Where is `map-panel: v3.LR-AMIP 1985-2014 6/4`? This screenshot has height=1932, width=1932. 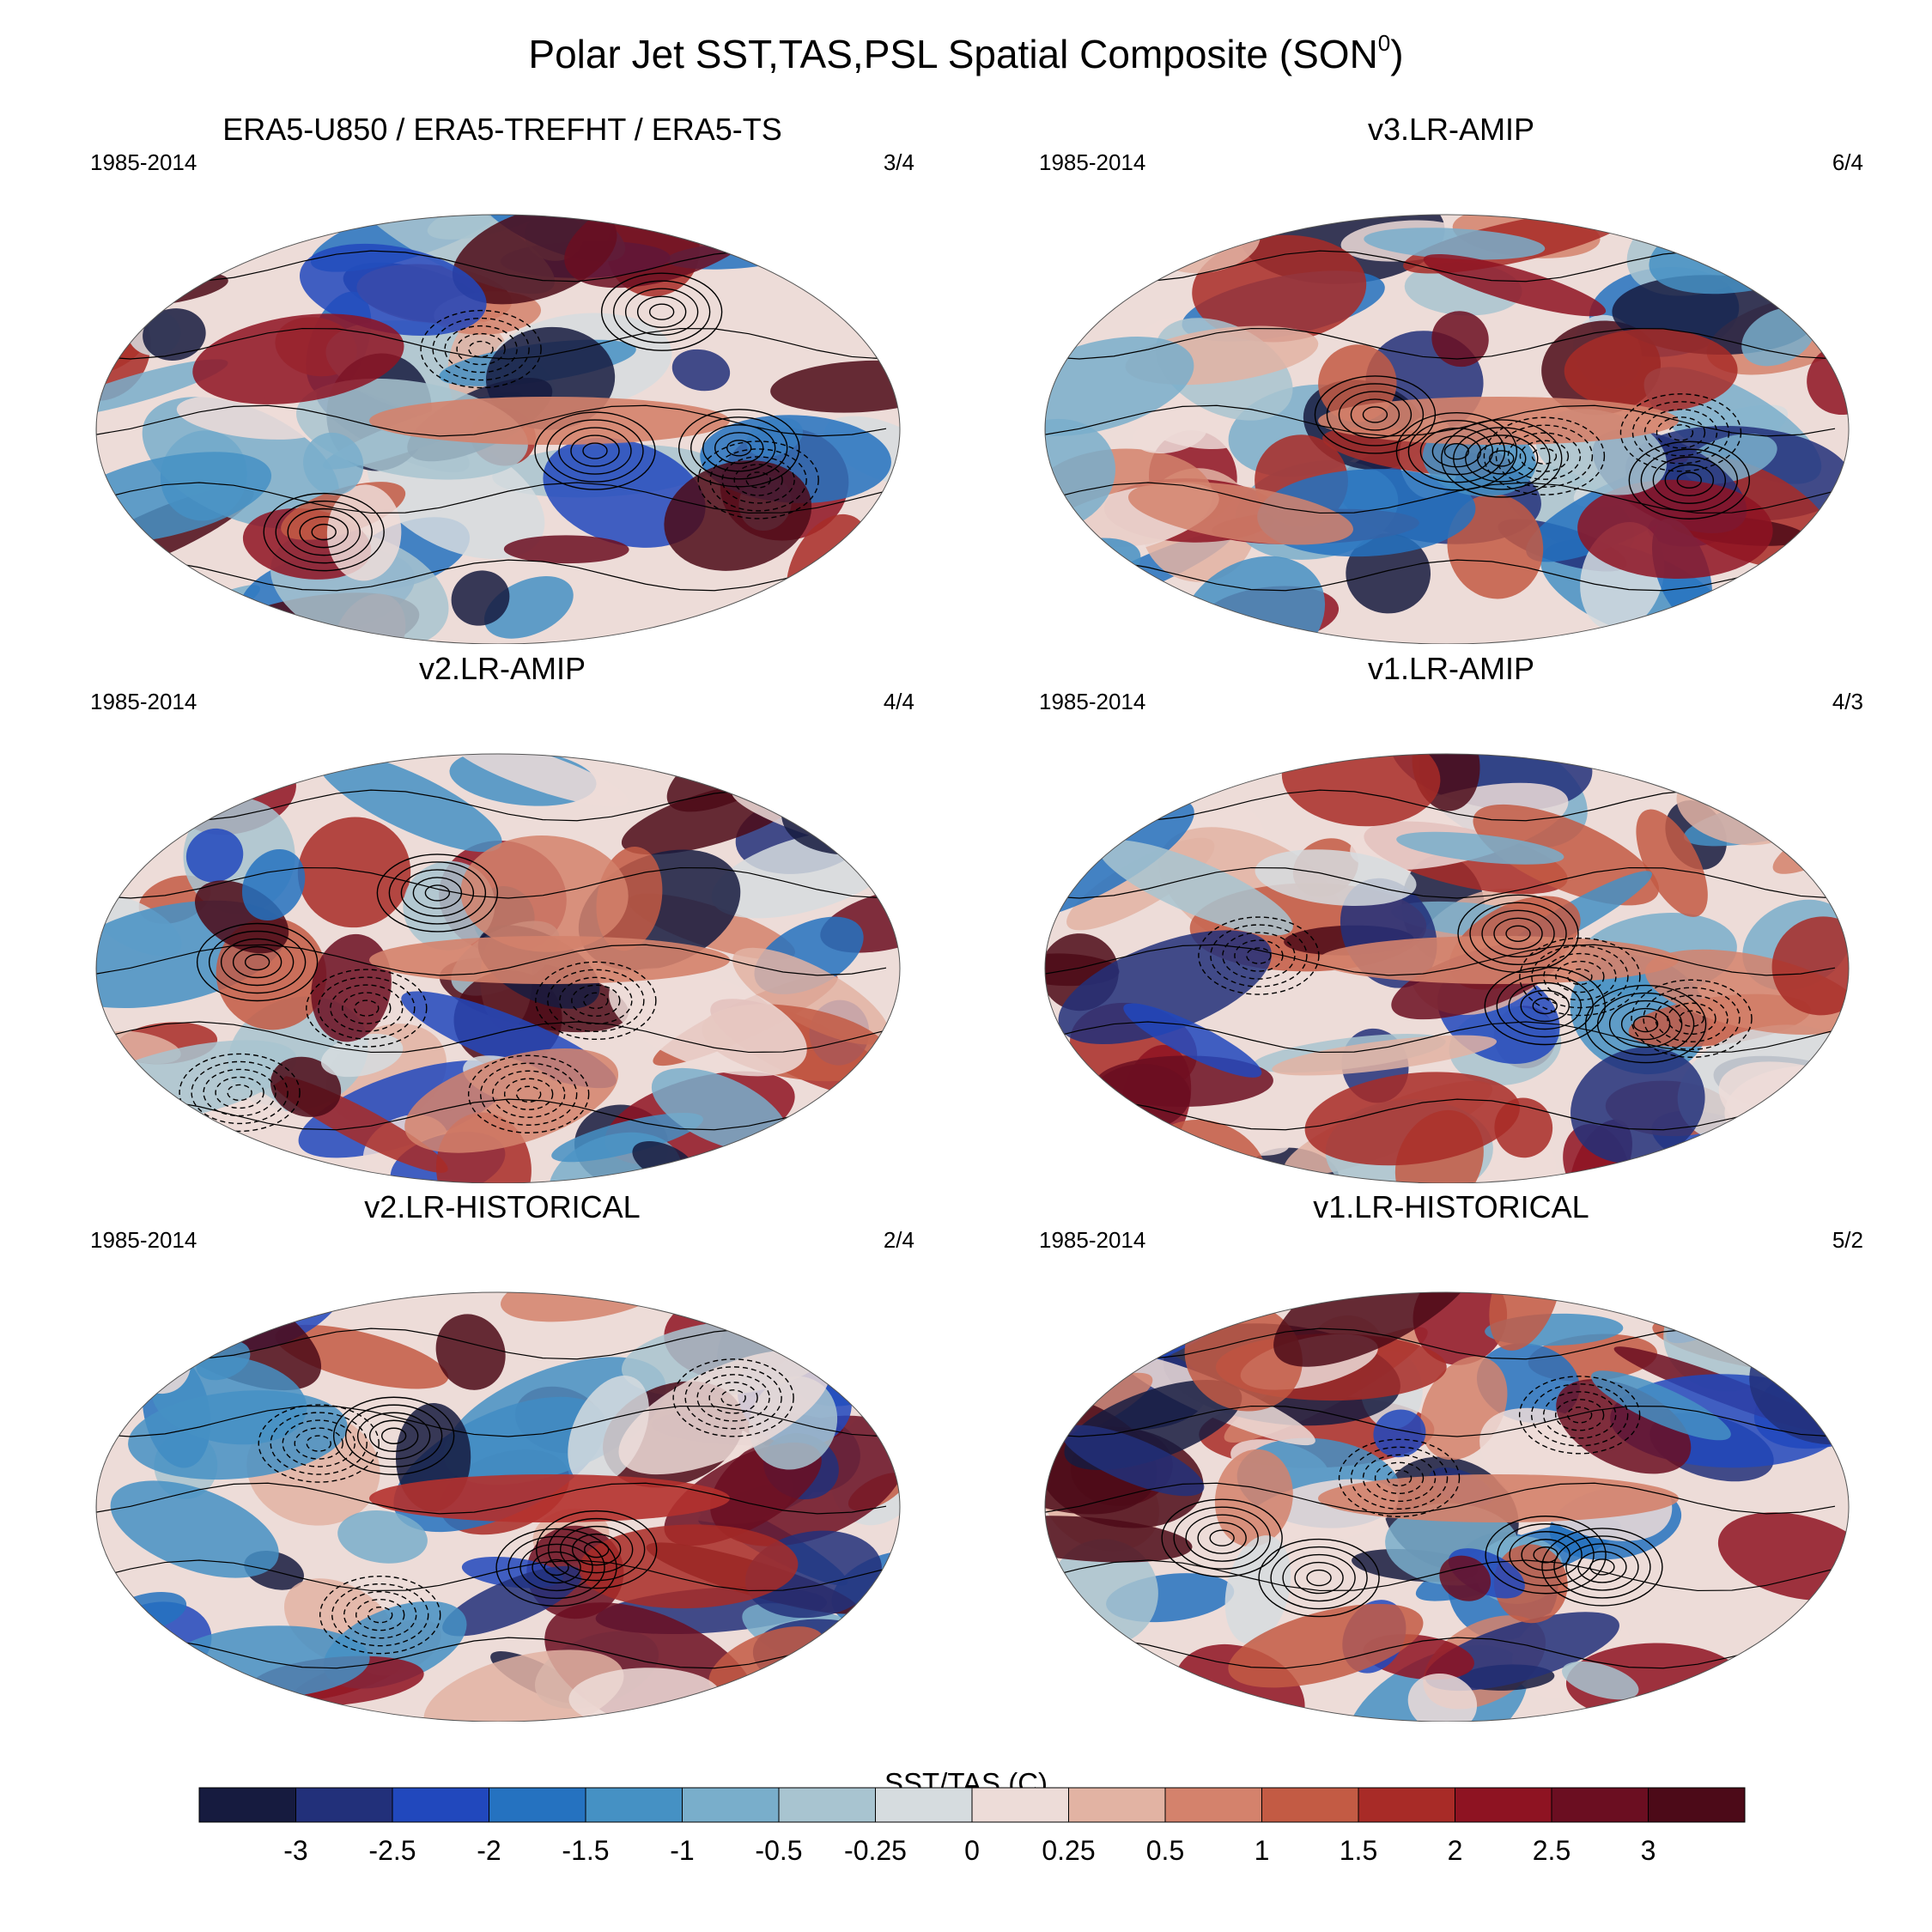
map-panel: v3.LR-AMIP 1985-2014 6/4 is located at coordinates (1451, 378).